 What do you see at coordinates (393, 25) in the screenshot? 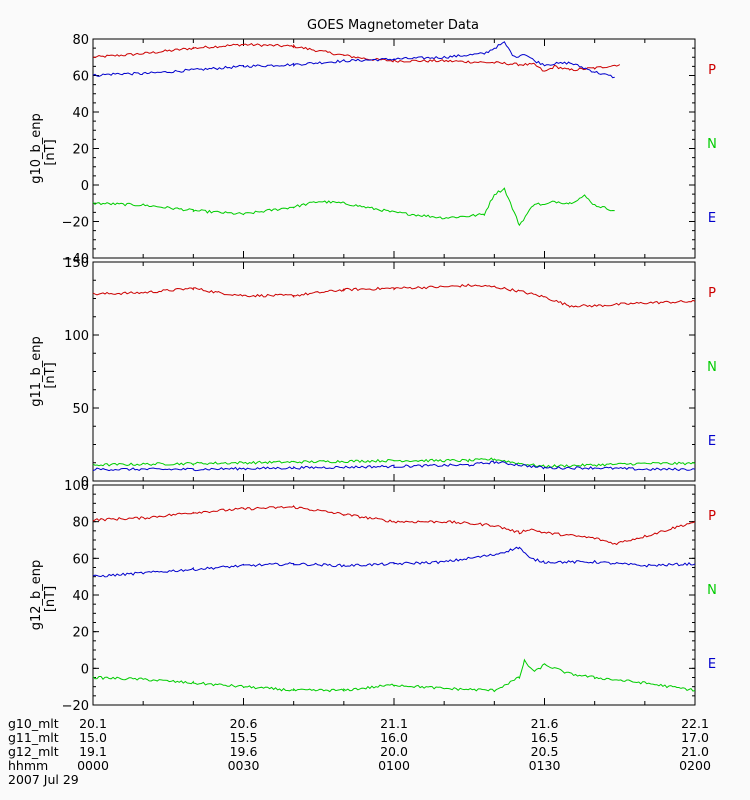
I see `chart-title: GOES Magnetometer Data` at bounding box center [393, 25].